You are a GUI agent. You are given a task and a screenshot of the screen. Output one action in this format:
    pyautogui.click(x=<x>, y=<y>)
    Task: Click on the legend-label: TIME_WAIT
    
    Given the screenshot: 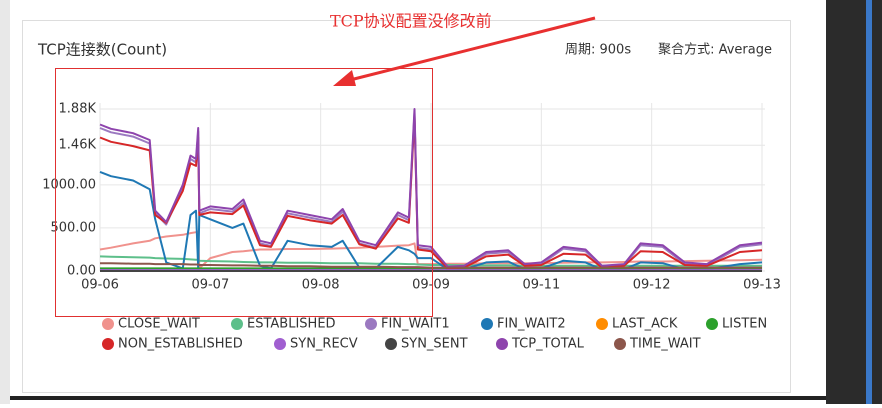 What is the action you would take?
    pyautogui.click(x=665, y=344)
    